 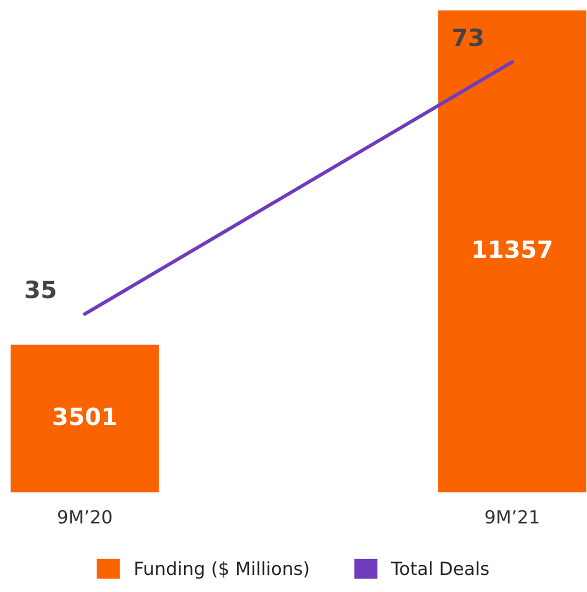 I want to click on x-tick-label: 9M’20, so click(x=85, y=517).